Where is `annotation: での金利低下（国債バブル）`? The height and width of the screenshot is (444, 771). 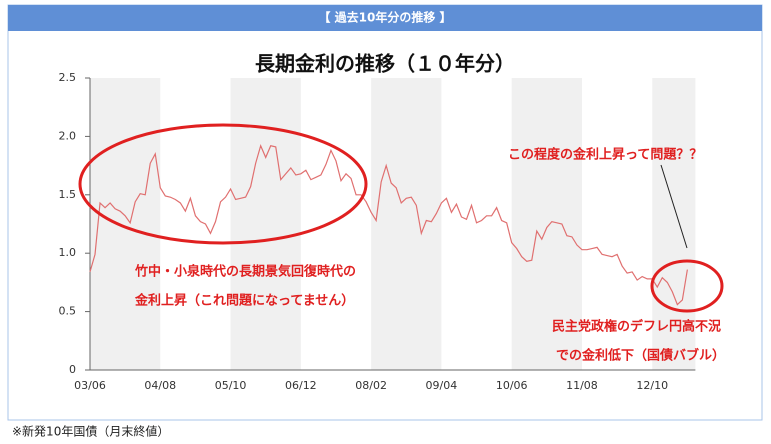 annotation: での金利低下（国債バブル） is located at coordinates (640, 356).